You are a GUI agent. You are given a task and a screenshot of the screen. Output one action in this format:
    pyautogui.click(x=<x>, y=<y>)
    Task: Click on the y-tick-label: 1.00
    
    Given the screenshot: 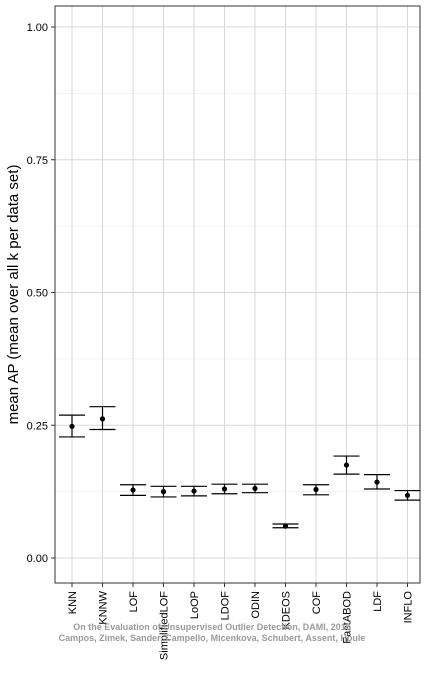 What is the action you would take?
    pyautogui.click(x=37, y=28)
    